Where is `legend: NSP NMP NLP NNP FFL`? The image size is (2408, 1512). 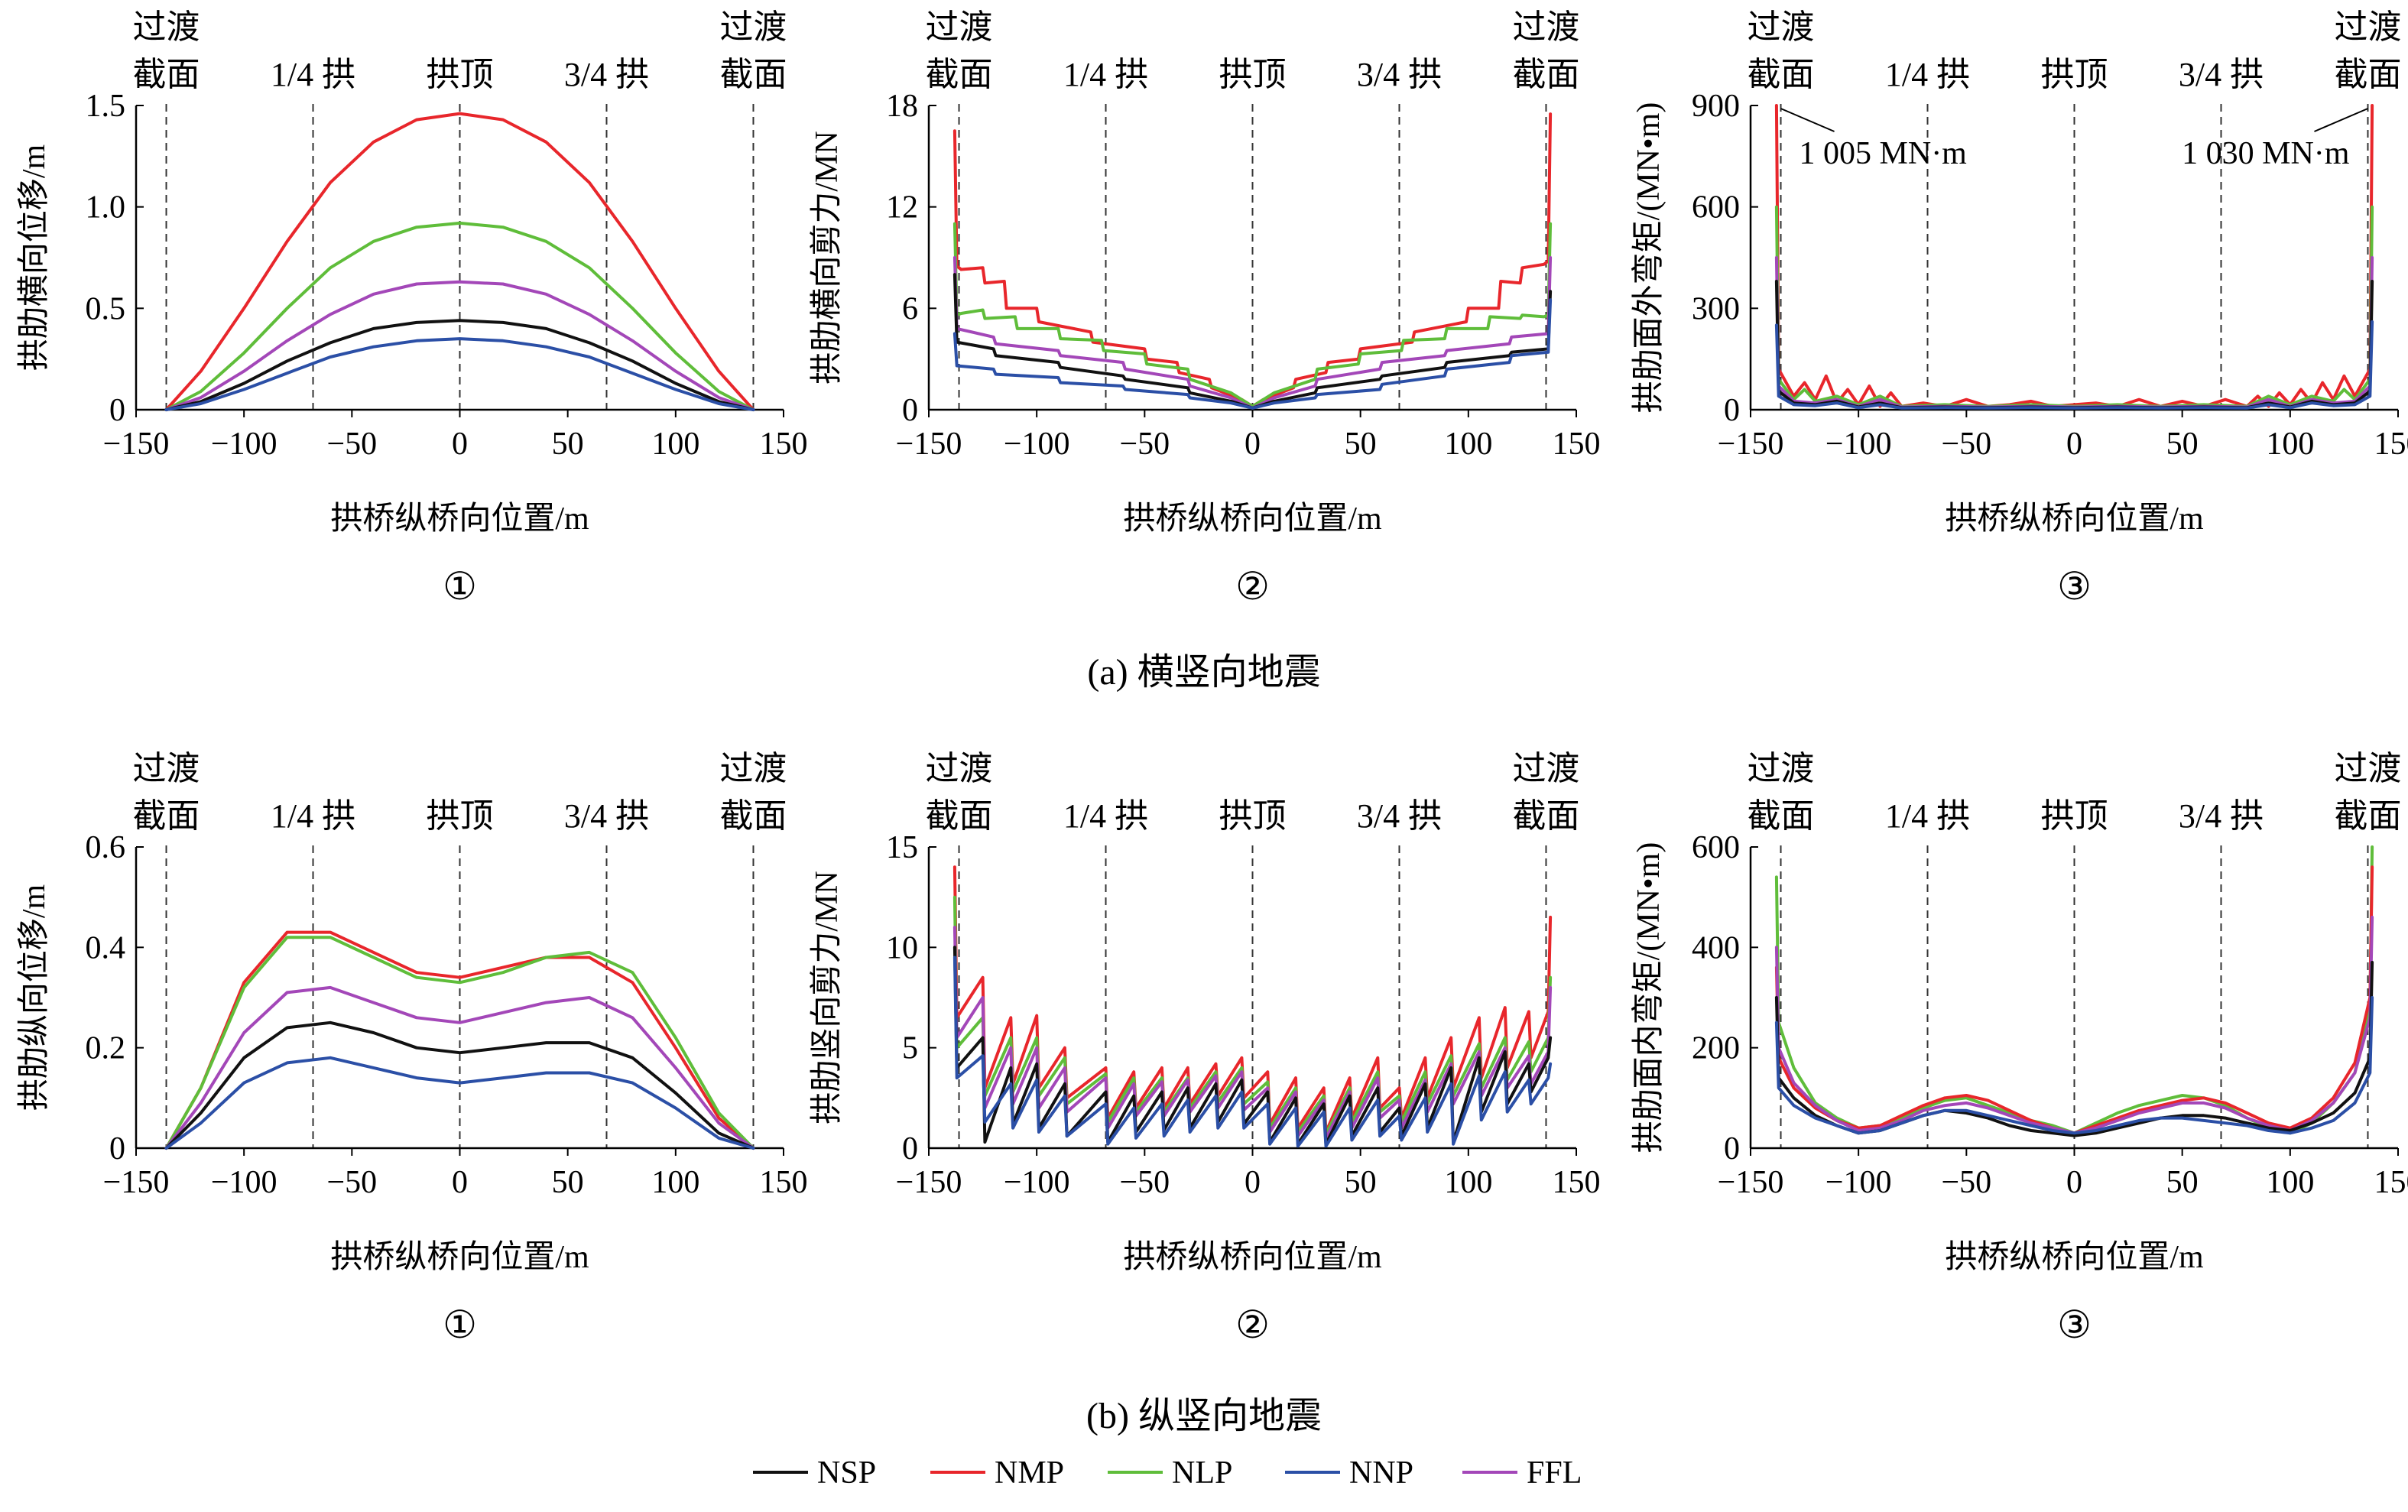
legend: NSP NMP NLP NNP FFL is located at coordinates (1168, 1473).